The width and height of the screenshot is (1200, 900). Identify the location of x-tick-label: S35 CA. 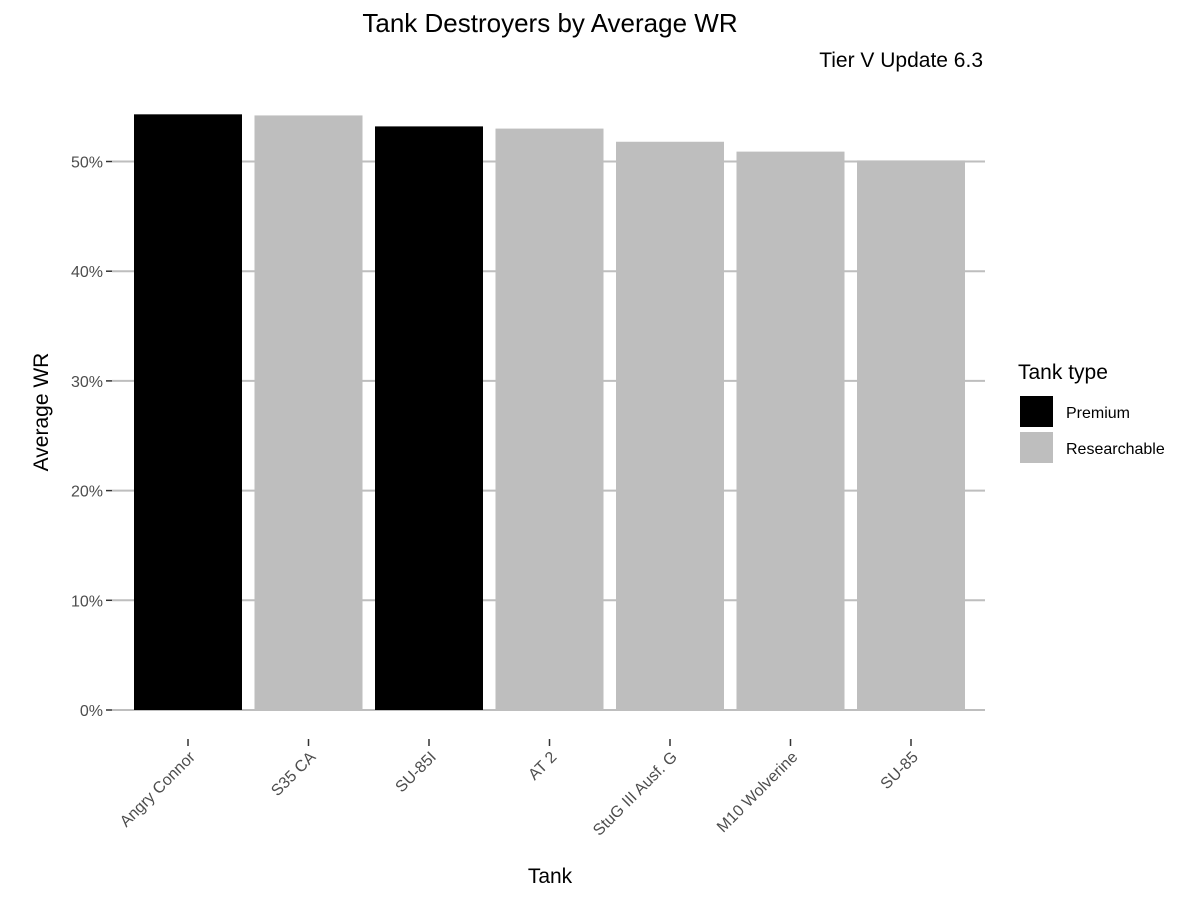
(293, 774).